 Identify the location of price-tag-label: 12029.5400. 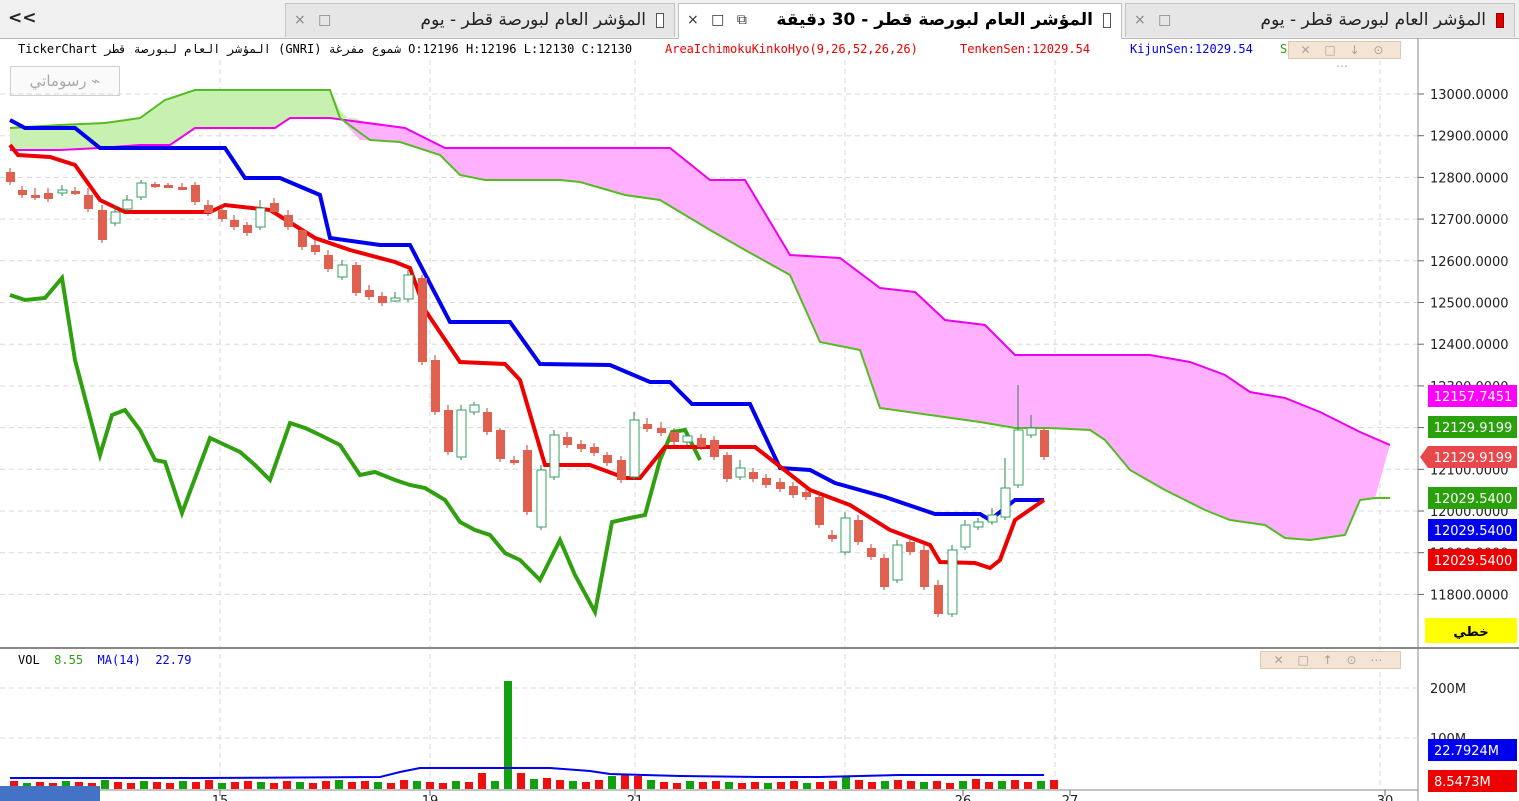
(1473, 561).